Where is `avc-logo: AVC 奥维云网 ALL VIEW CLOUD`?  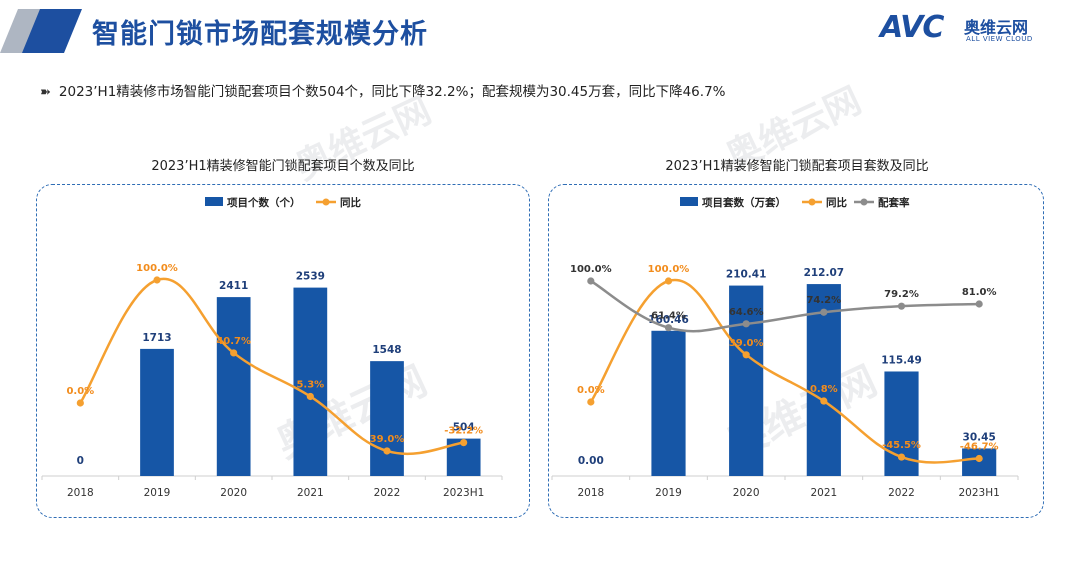 avc-logo: AVC 奥维云网 ALL VIEW CLOUD is located at coordinates (975, 30).